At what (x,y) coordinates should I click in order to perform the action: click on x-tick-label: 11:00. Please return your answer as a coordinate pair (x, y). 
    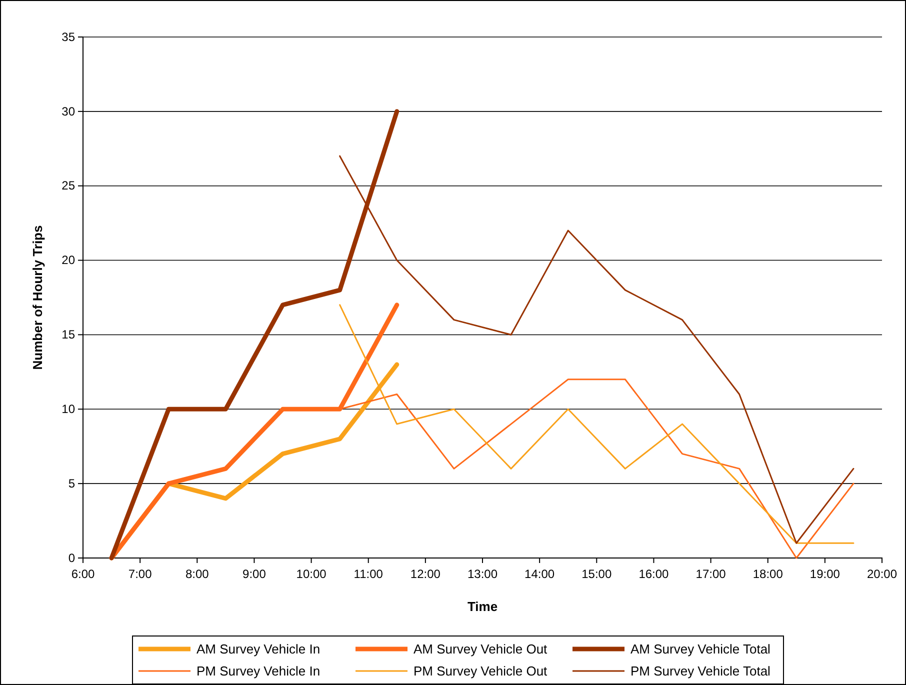
    Looking at the image, I should click on (369, 574).